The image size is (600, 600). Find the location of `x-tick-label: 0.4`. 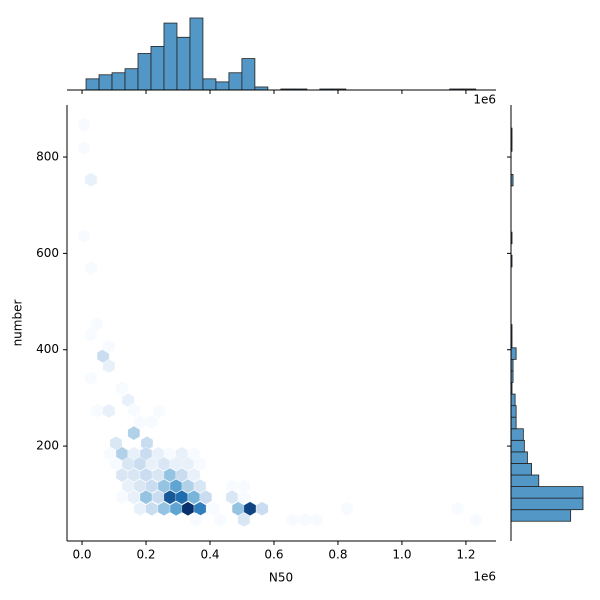

x-tick-label: 0.4 is located at coordinates (209, 555).